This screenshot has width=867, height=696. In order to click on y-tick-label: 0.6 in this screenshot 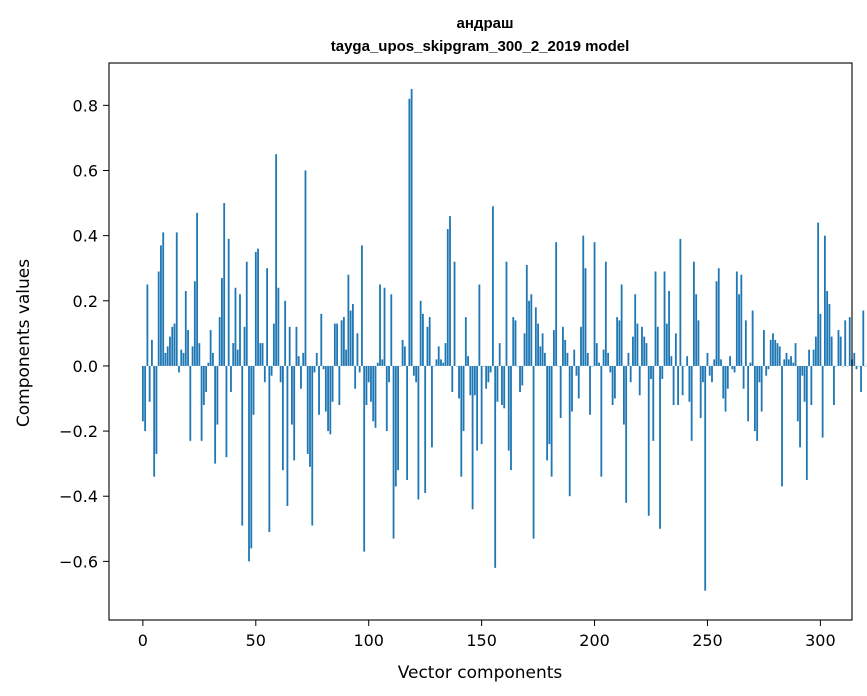, I will do `click(85, 170)`.